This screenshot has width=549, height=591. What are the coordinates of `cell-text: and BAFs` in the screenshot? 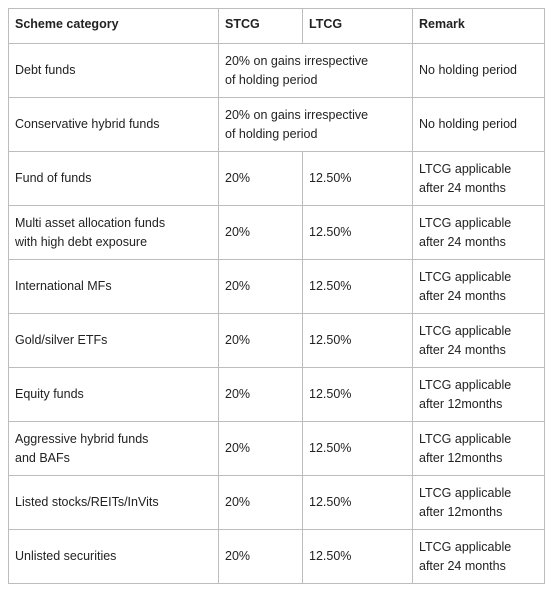 It's located at (42, 457).